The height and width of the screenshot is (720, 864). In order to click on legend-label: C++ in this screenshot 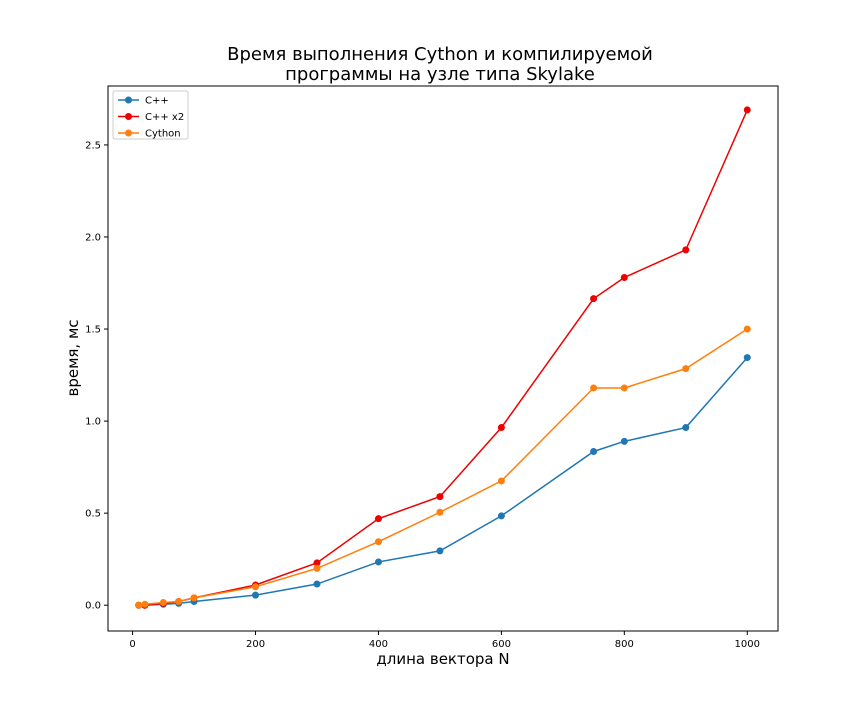, I will do `click(157, 101)`.